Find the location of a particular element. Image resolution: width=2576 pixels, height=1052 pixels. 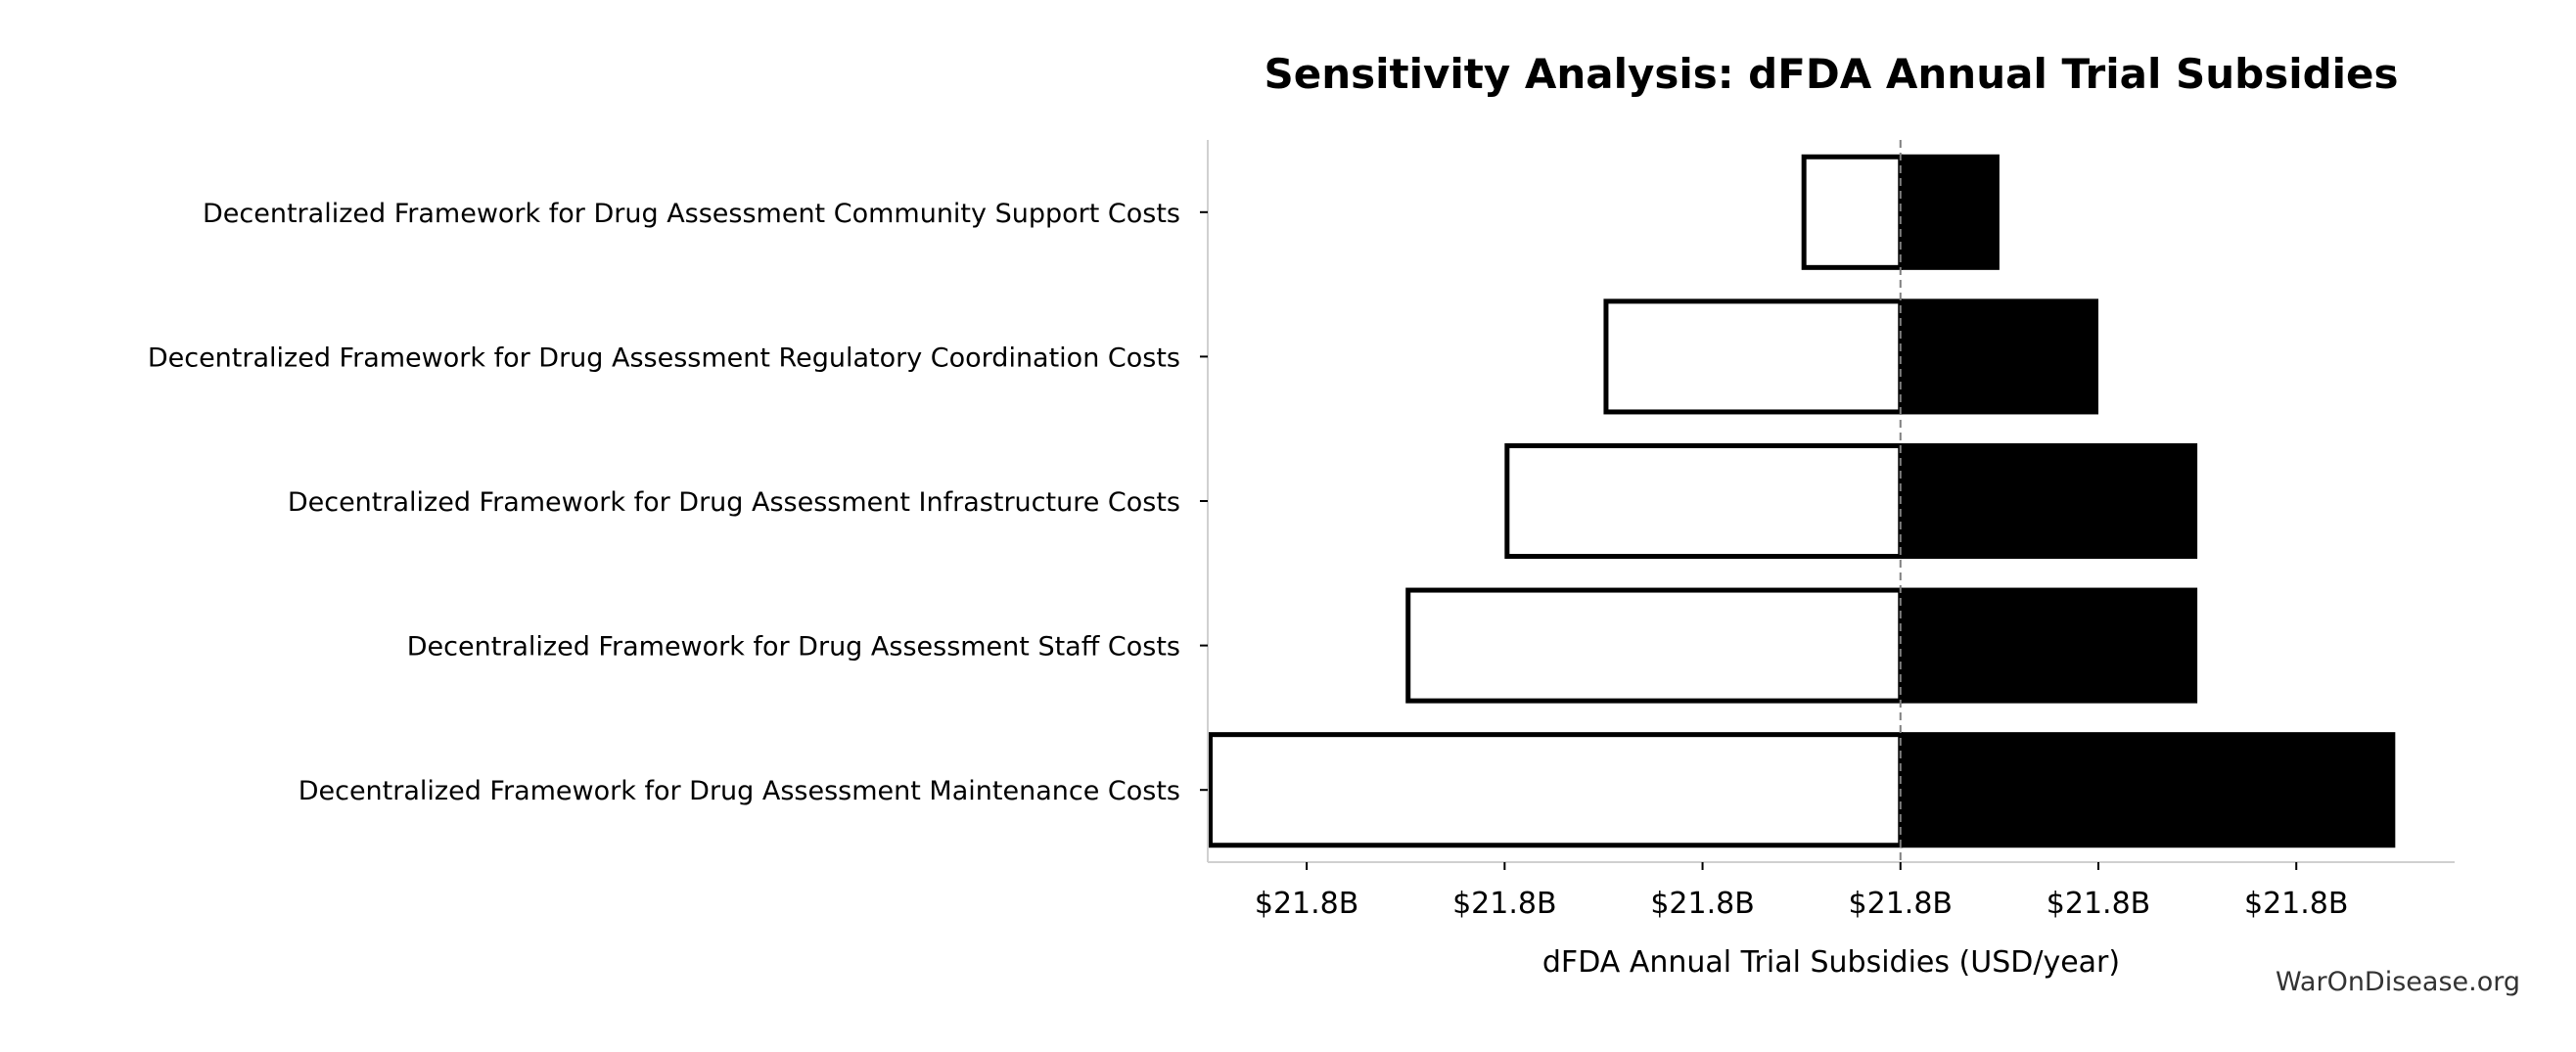

x-axis-label: dFDA Annual Trial Subsidies (USD/year) is located at coordinates (1831, 963).